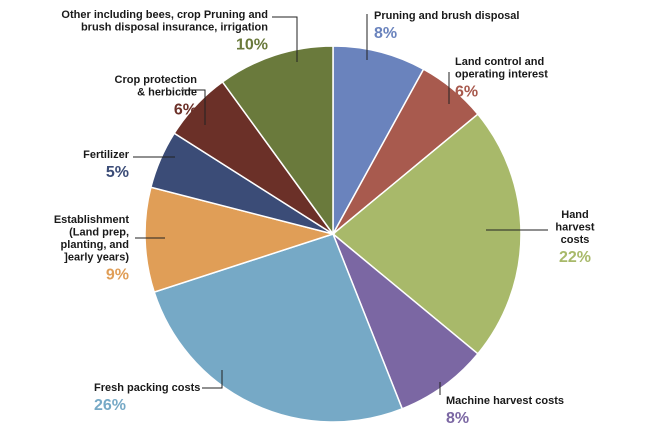  What do you see at coordinates (164, 15) in the screenshot?
I see `slice-label-9-line-1: Other including bees, crop Pruning and` at bounding box center [164, 15].